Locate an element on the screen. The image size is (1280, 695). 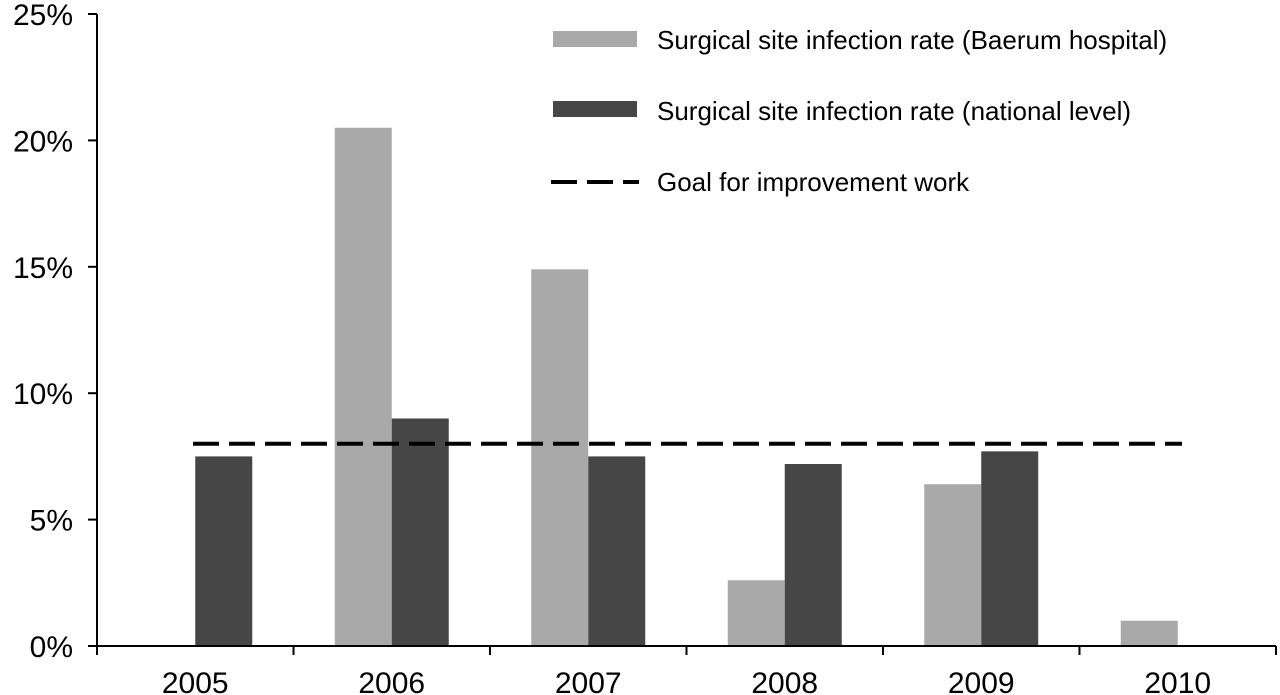
y-ticks-group: 0% 5% 10% 15% 20% 25% is located at coordinates (55, 332).